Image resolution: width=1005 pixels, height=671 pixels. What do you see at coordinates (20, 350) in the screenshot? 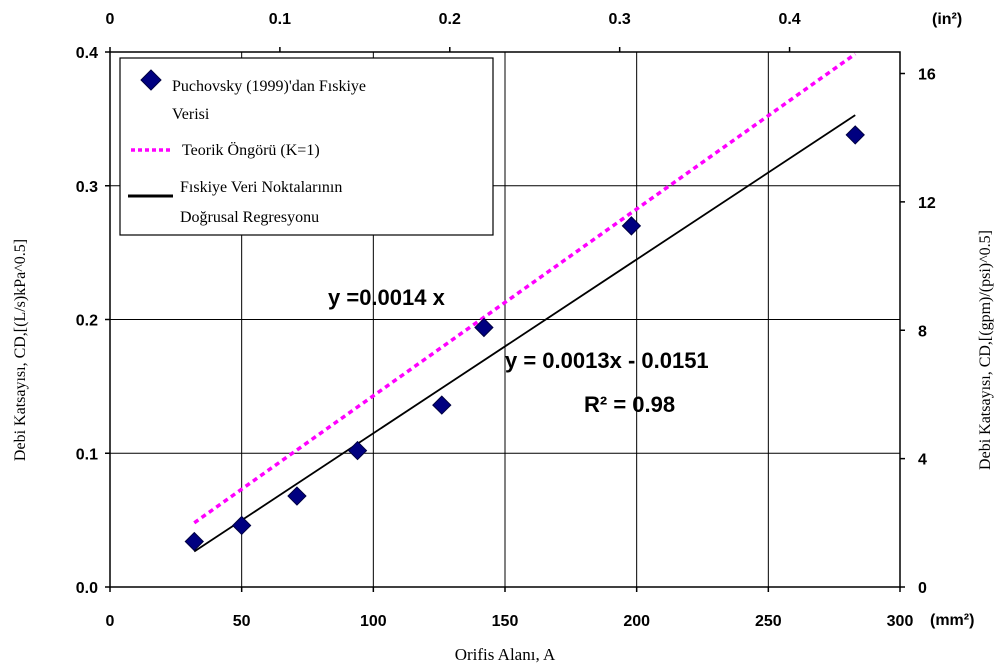
I see `y-axis-title-left: Debi Katsayısı, CD,[(L/s)kPa^0.5]` at bounding box center [20, 350].